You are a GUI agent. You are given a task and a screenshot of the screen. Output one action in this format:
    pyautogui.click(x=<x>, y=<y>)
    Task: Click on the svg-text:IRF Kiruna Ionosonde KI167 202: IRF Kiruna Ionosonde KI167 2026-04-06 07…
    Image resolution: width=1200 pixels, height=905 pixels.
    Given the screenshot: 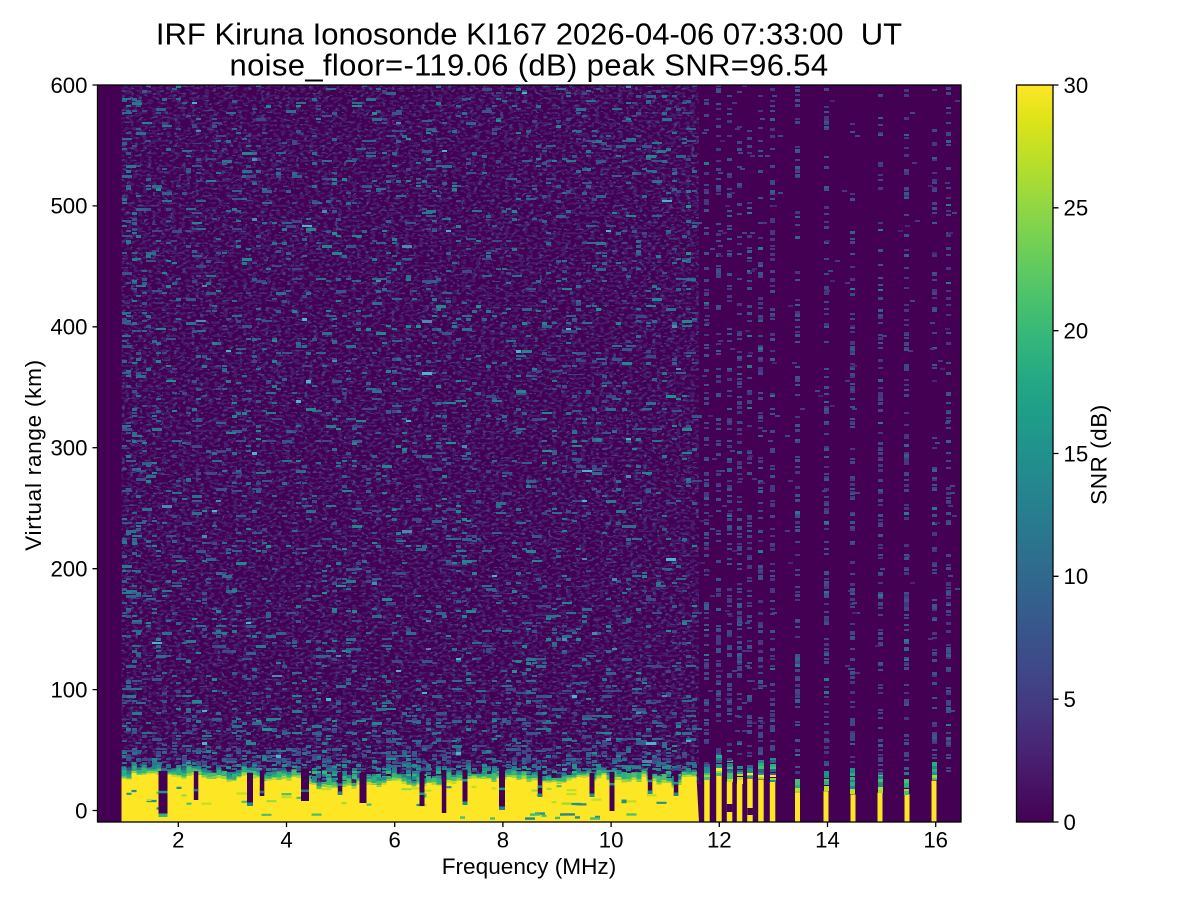 What is the action you would take?
    pyautogui.click(x=529, y=34)
    